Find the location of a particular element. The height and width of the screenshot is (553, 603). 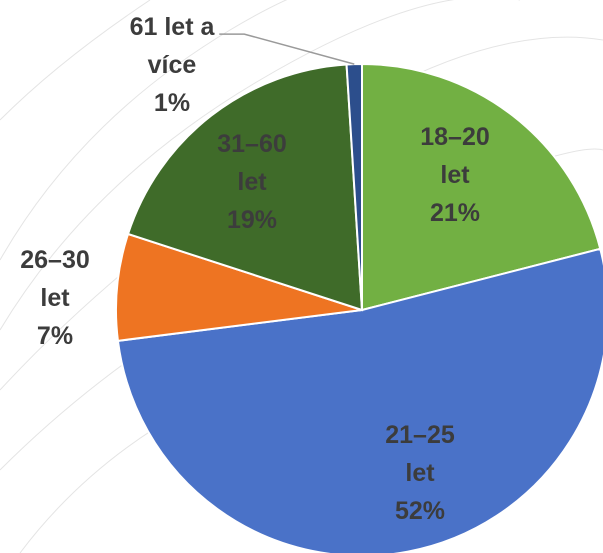

data-label-0: 18–20 let 21% is located at coordinates (455, 175).